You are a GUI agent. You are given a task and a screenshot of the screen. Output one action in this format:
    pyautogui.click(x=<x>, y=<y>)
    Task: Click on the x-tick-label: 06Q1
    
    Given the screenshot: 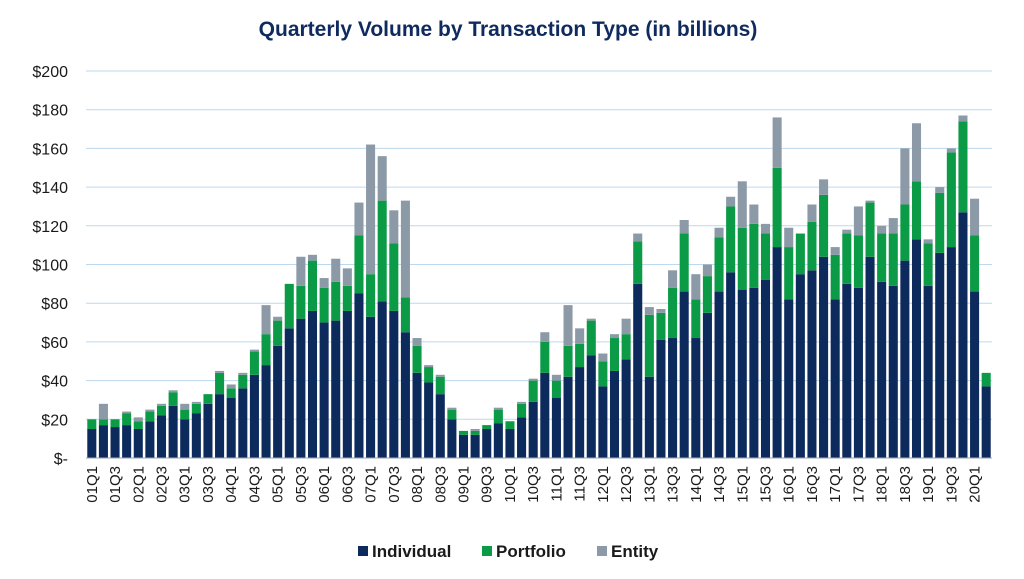 What is the action you would take?
    pyautogui.click(x=324, y=484)
    